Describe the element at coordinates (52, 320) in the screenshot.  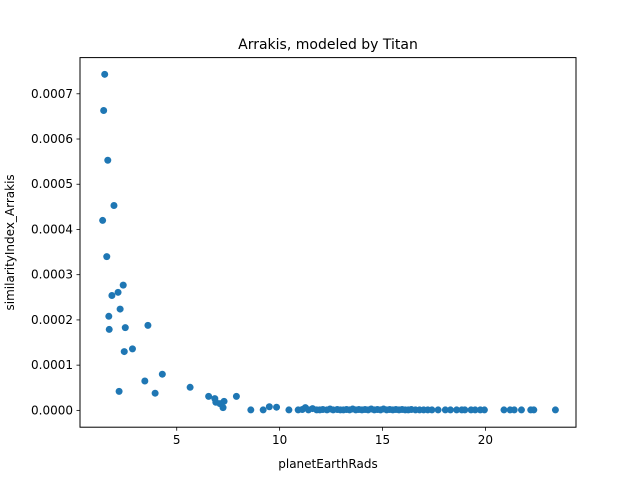
I see `y-tick-label: 0.0002` at that location.